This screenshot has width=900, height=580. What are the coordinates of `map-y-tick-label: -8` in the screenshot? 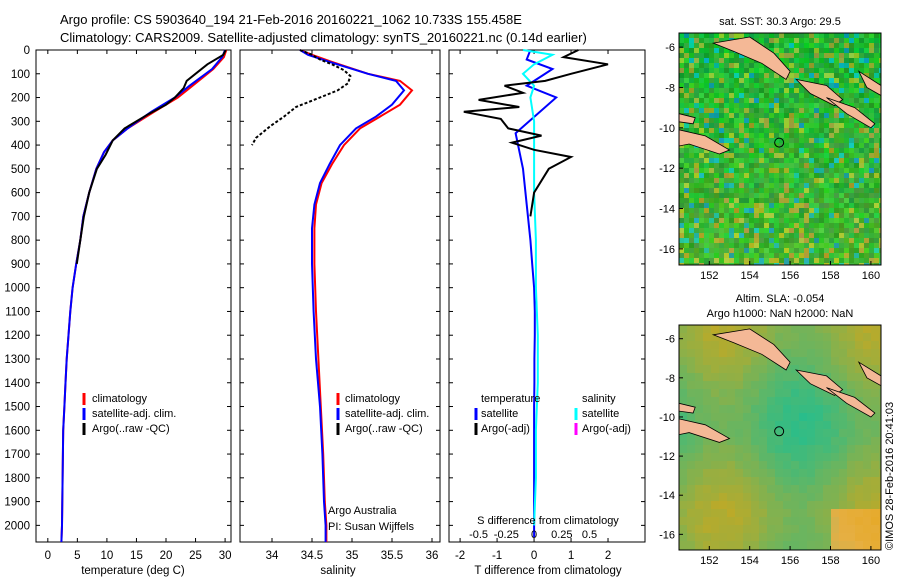 It's located at (670, 379).